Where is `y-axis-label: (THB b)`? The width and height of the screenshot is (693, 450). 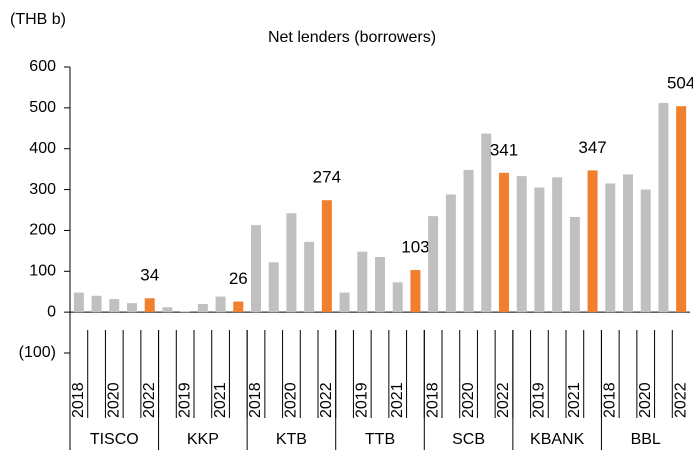 y-axis-label: (THB b) is located at coordinates (38, 19).